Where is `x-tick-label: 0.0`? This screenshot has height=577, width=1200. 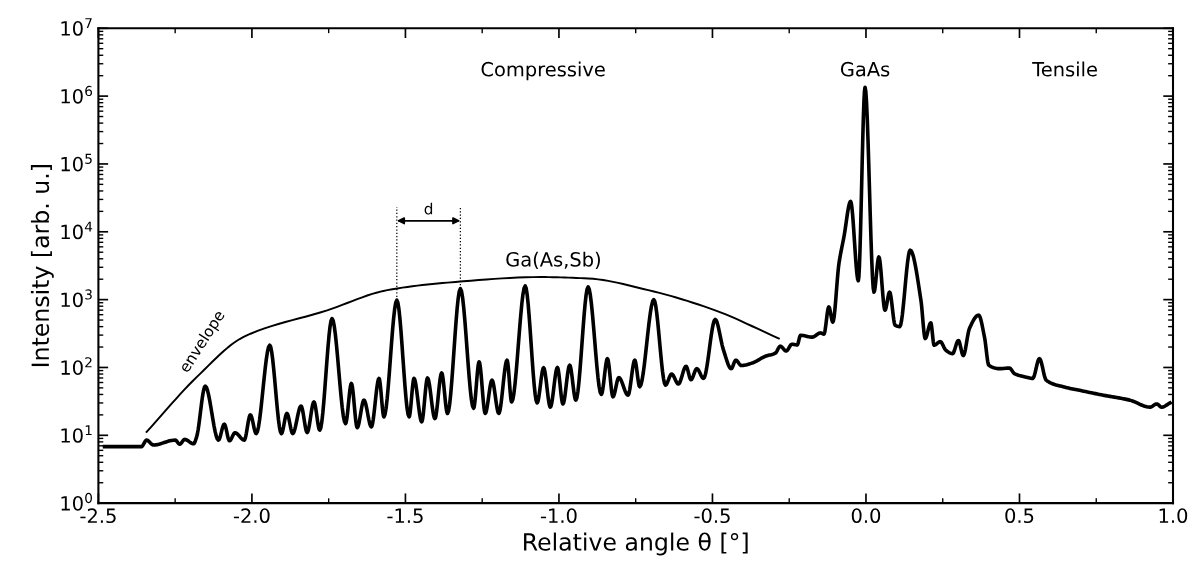 x-tick-label: 0.0 is located at coordinates (866, 516).